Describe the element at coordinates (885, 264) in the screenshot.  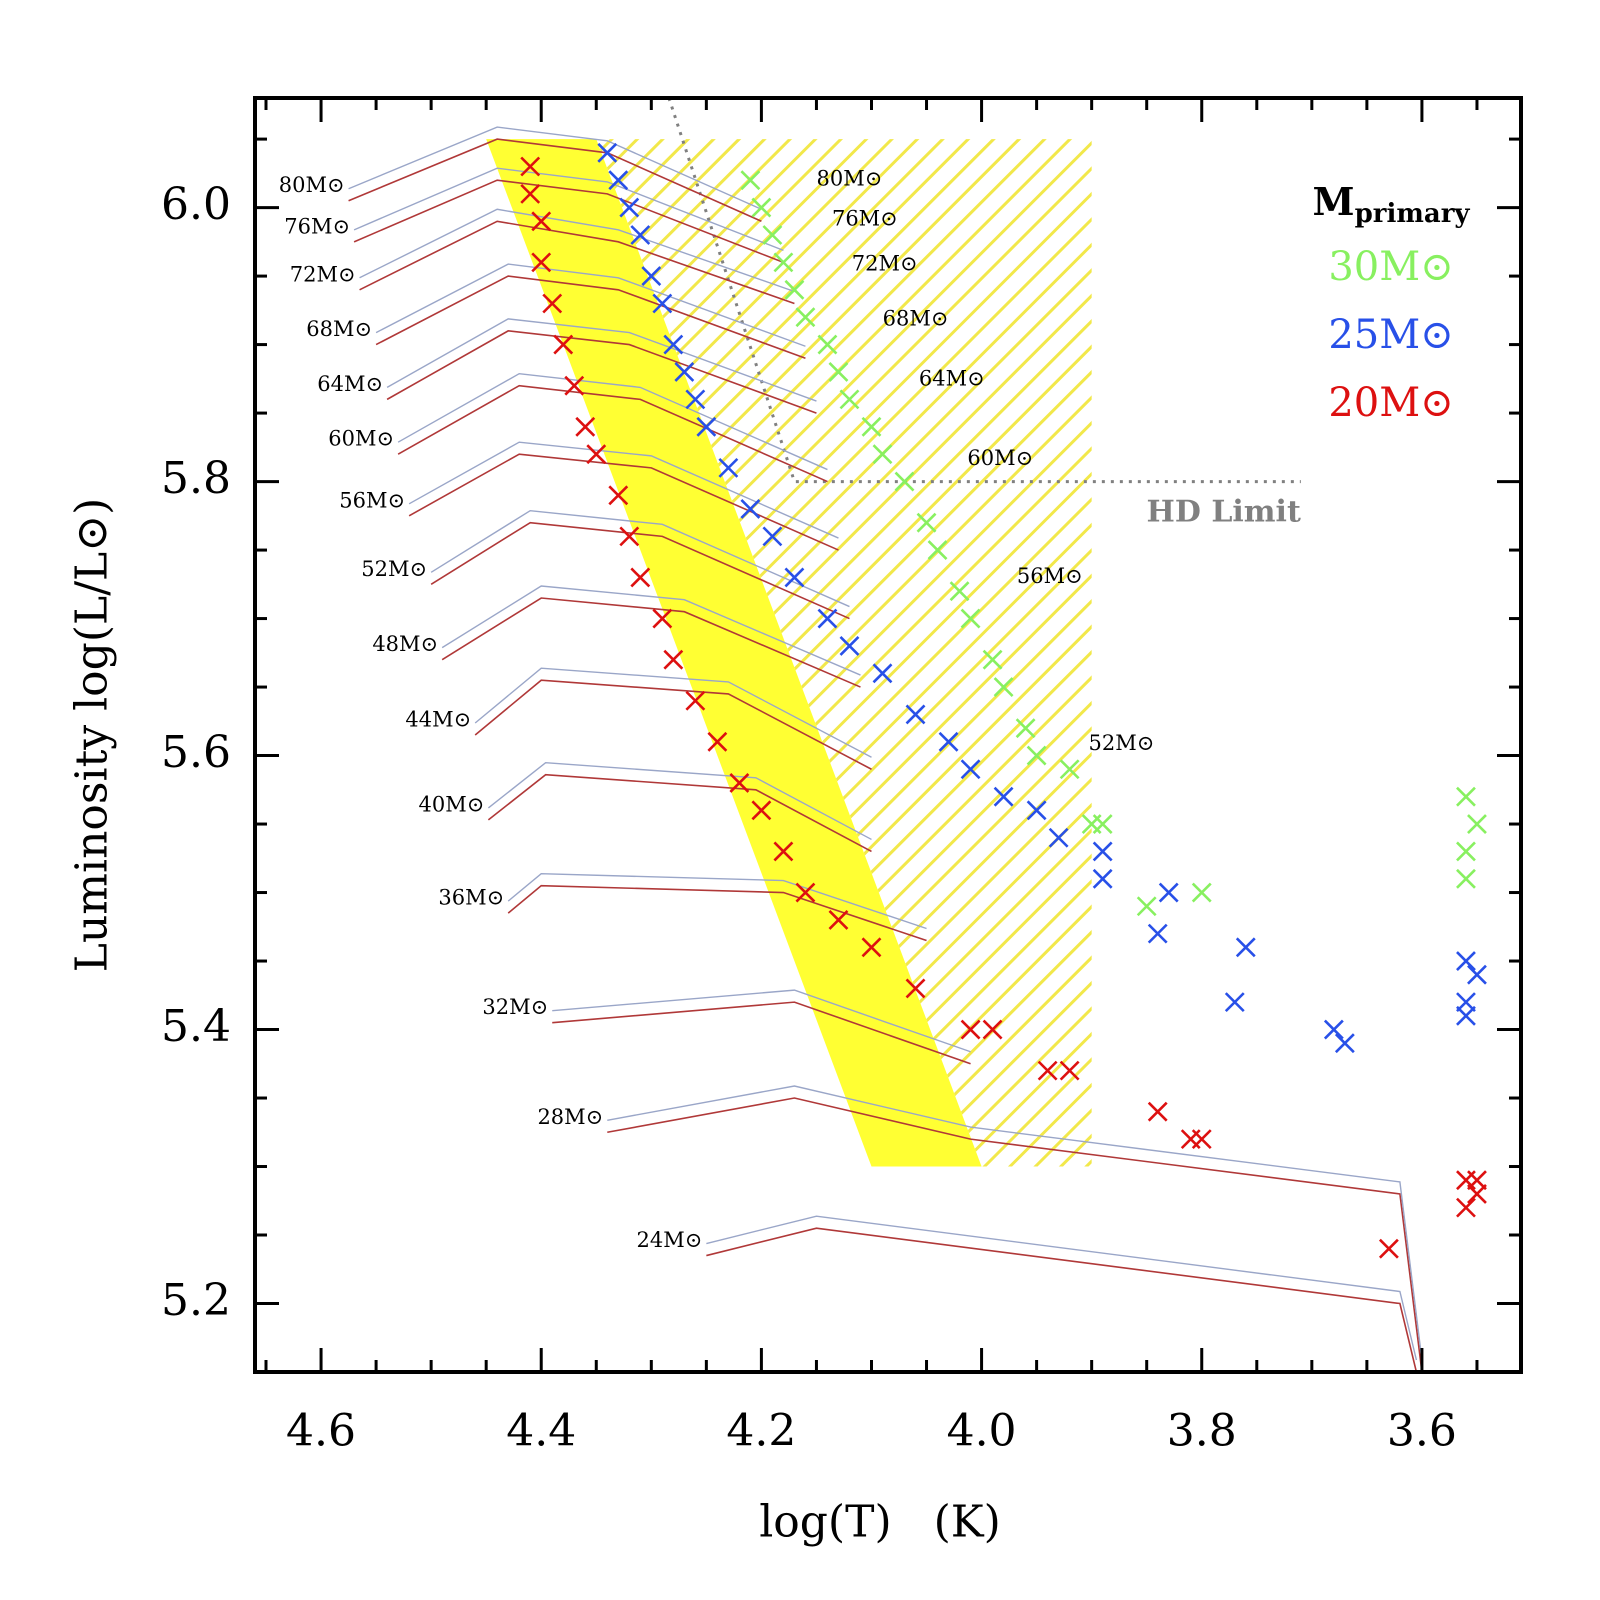
I see `mass-label: 72M⊙` at that location.